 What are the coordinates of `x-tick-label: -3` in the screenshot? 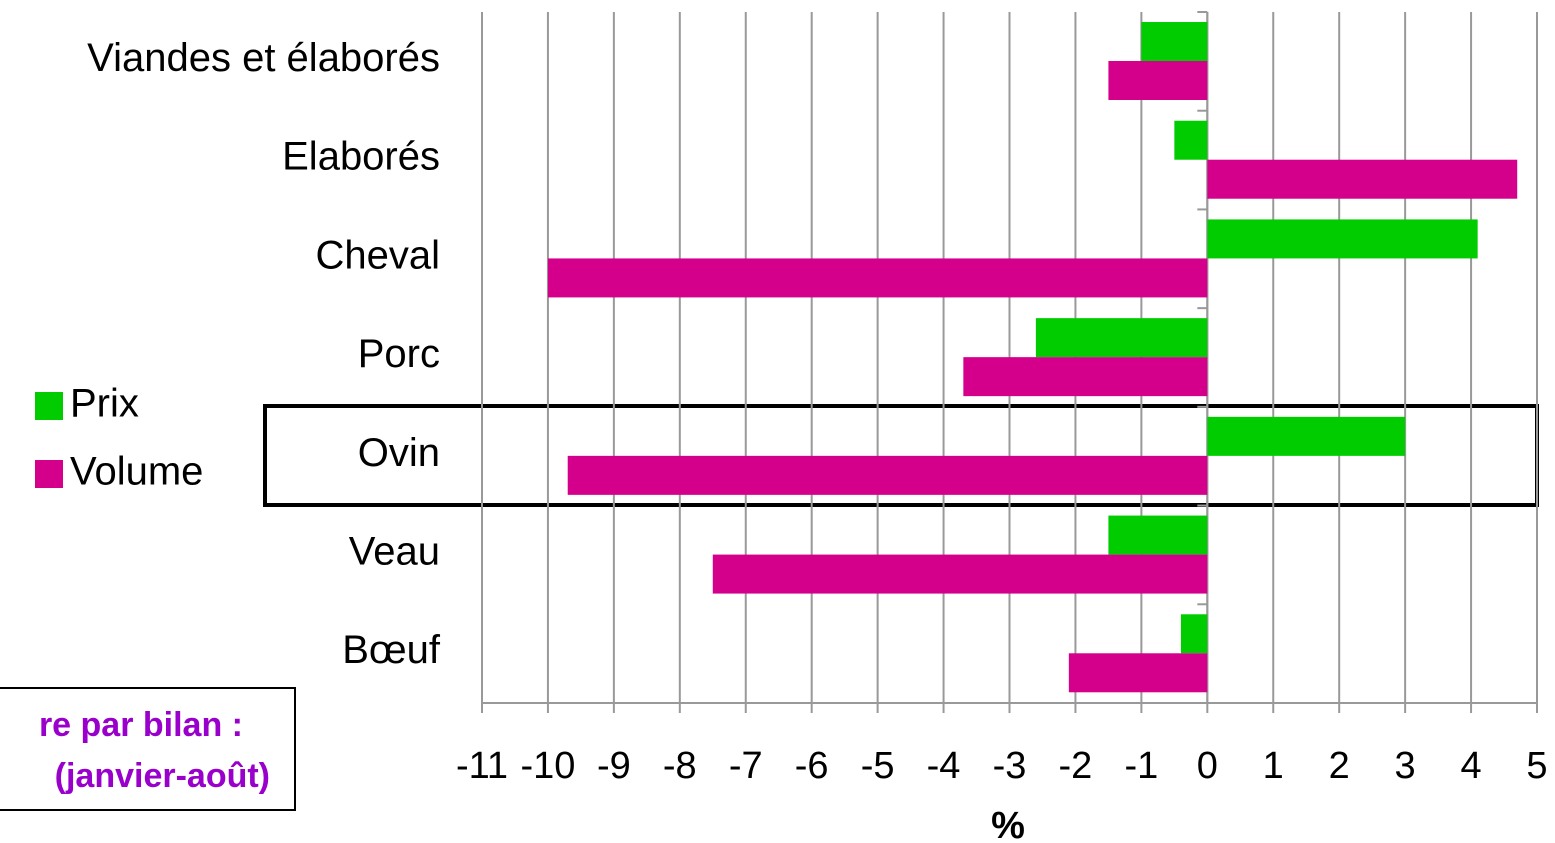 It's located at (1010, 766).